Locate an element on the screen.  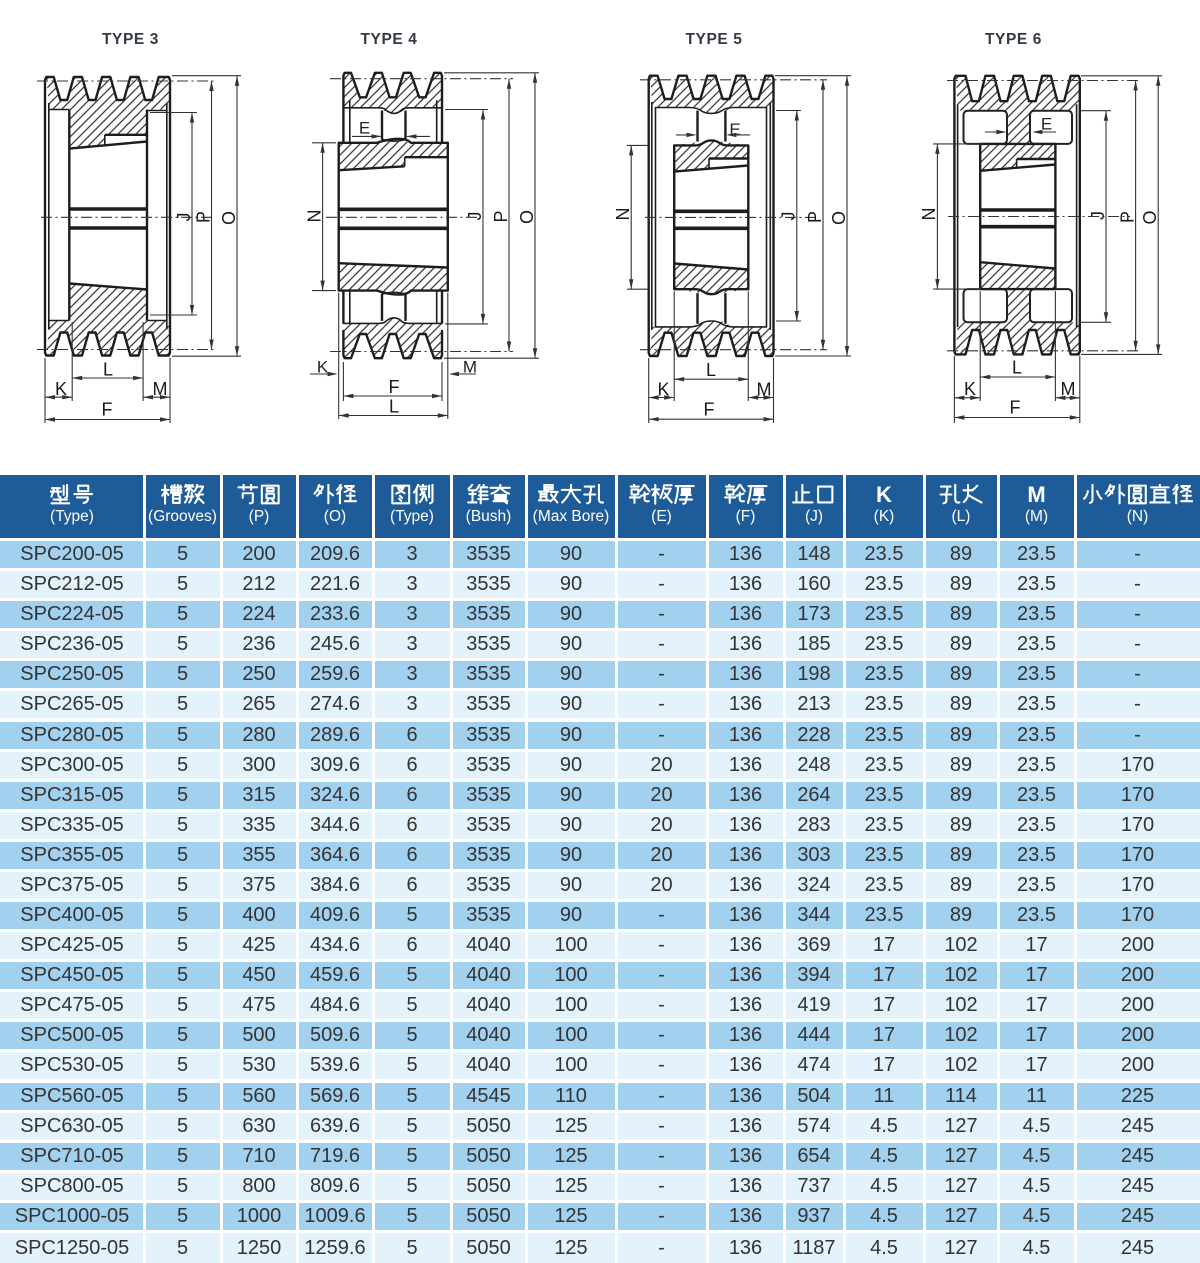
svg-text: TYPE 4 is located at coordinates (388, 39).